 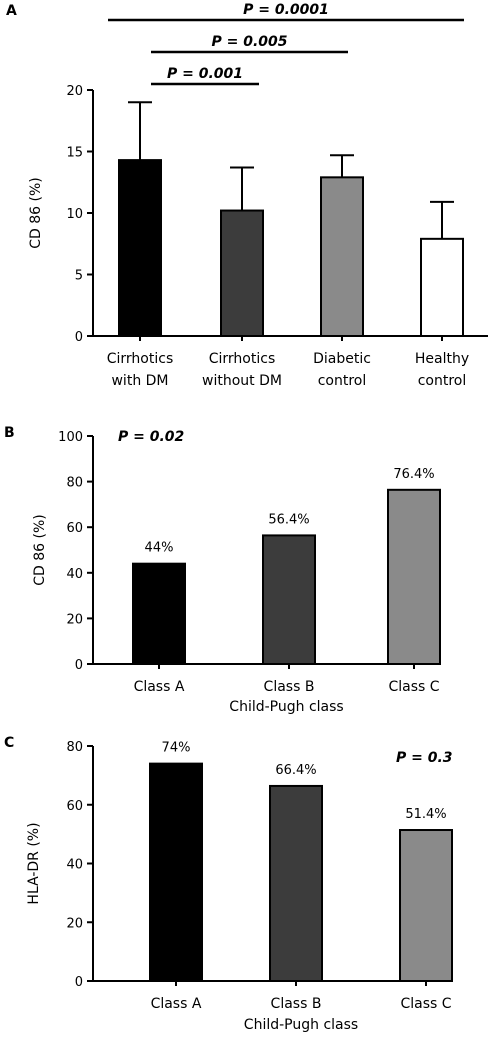 What do you see at coordinates (176, 748) in the screenshot?
I see `data-label: 74%` at bounding box center [176, 748].